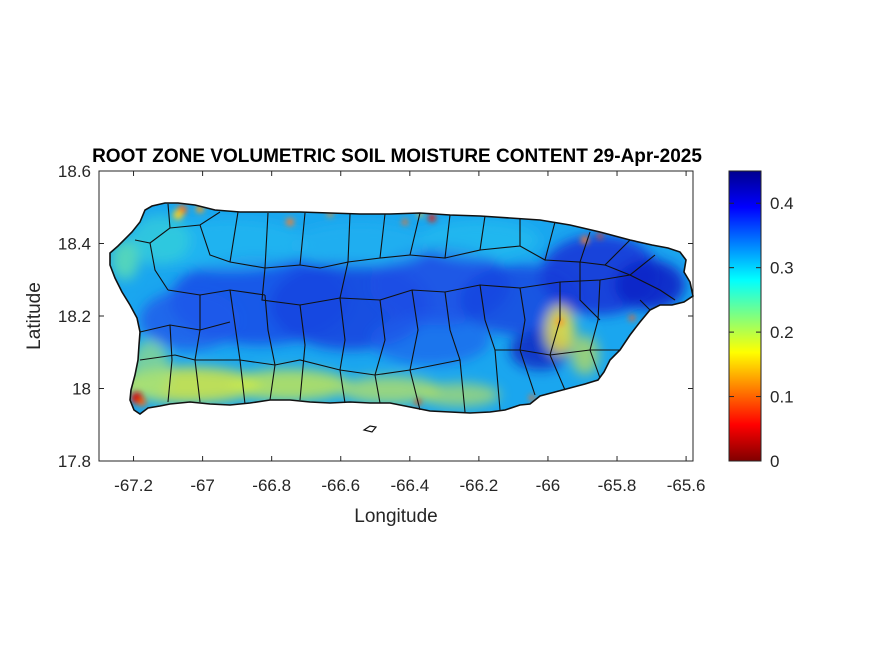 The width and height of the screenshot is (875, 656). I want to click on colorbar, so click(745, 316).